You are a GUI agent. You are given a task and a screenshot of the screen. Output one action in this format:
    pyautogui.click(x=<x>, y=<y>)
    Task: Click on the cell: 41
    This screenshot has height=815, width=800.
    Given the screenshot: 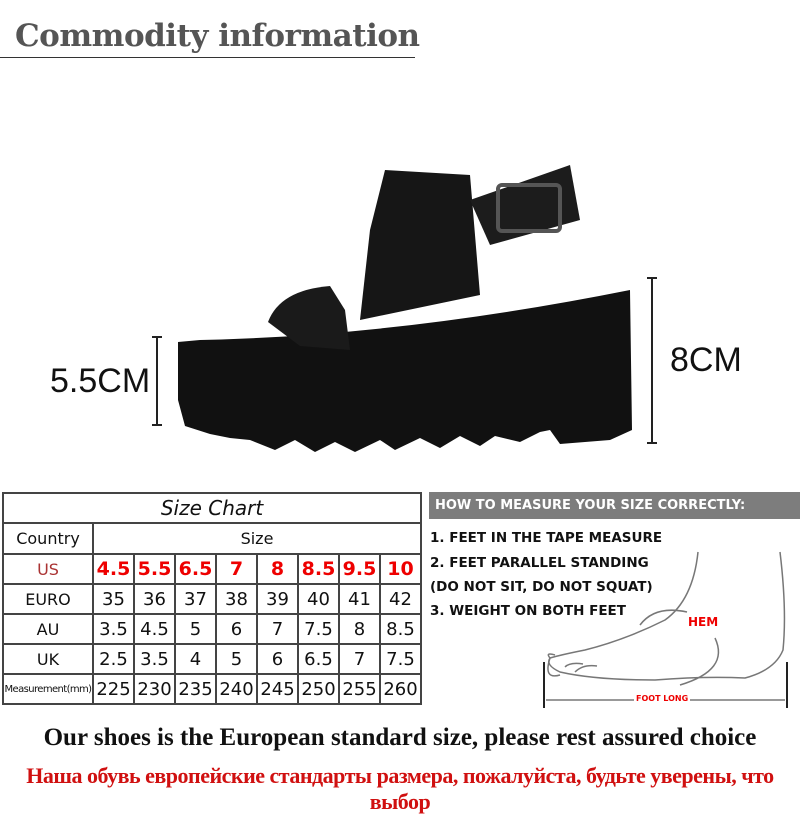 What is the action you would take?
    pyautogui.click(x=359, y=599)
    